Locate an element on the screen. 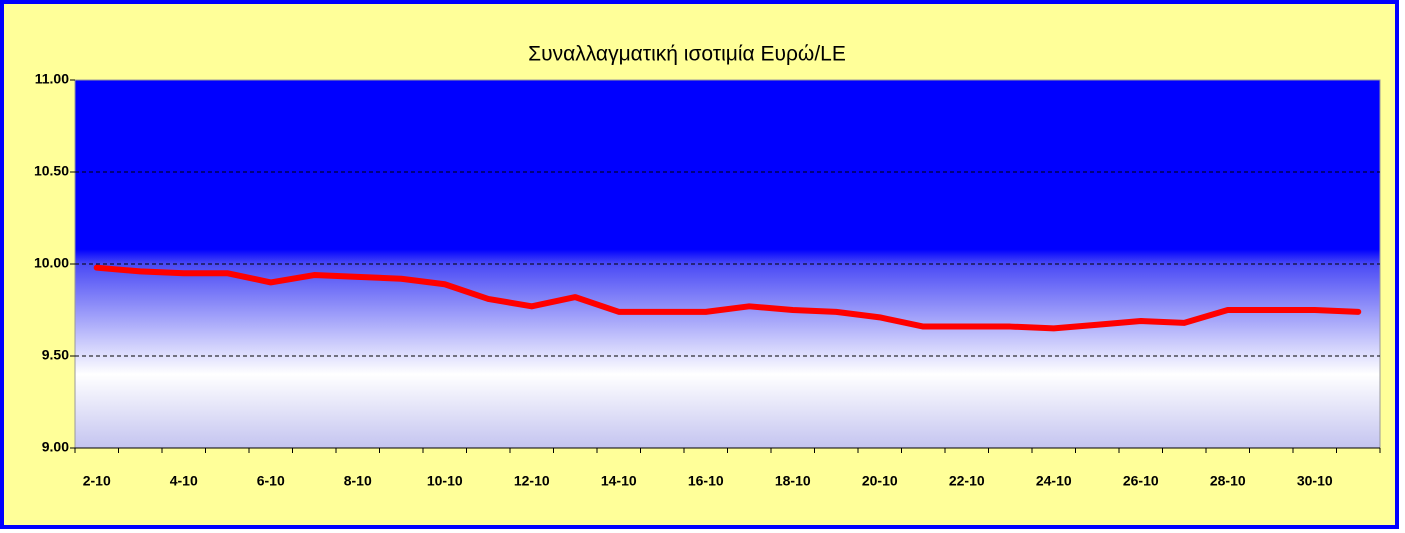  x-tick-label: 30-10 is located at coordinates (1315, 481).